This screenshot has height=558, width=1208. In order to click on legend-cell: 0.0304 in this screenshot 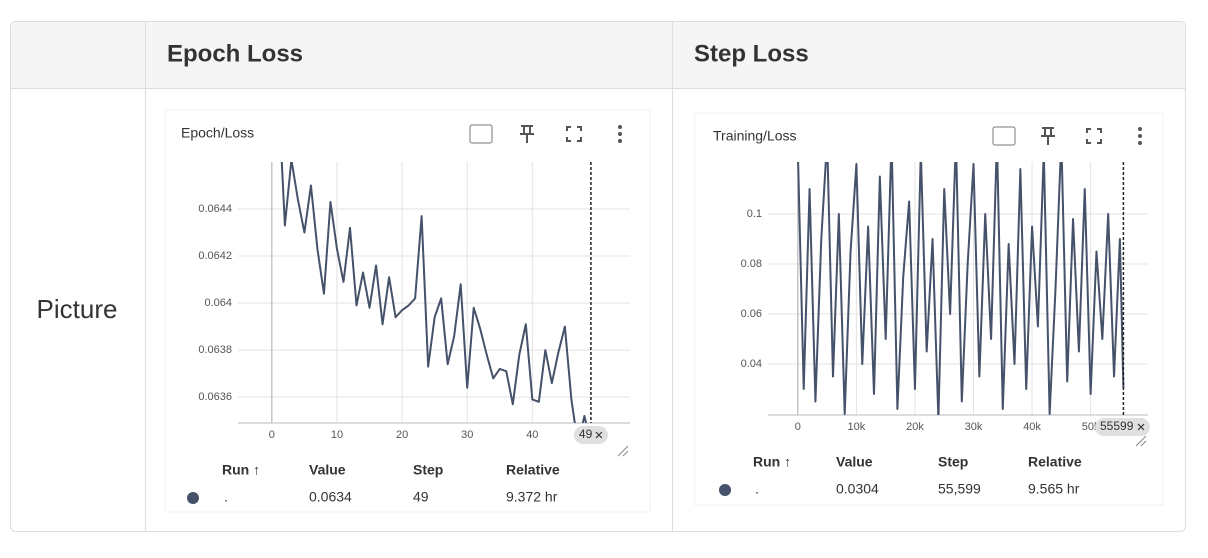, I will do `click(857, 489)`.